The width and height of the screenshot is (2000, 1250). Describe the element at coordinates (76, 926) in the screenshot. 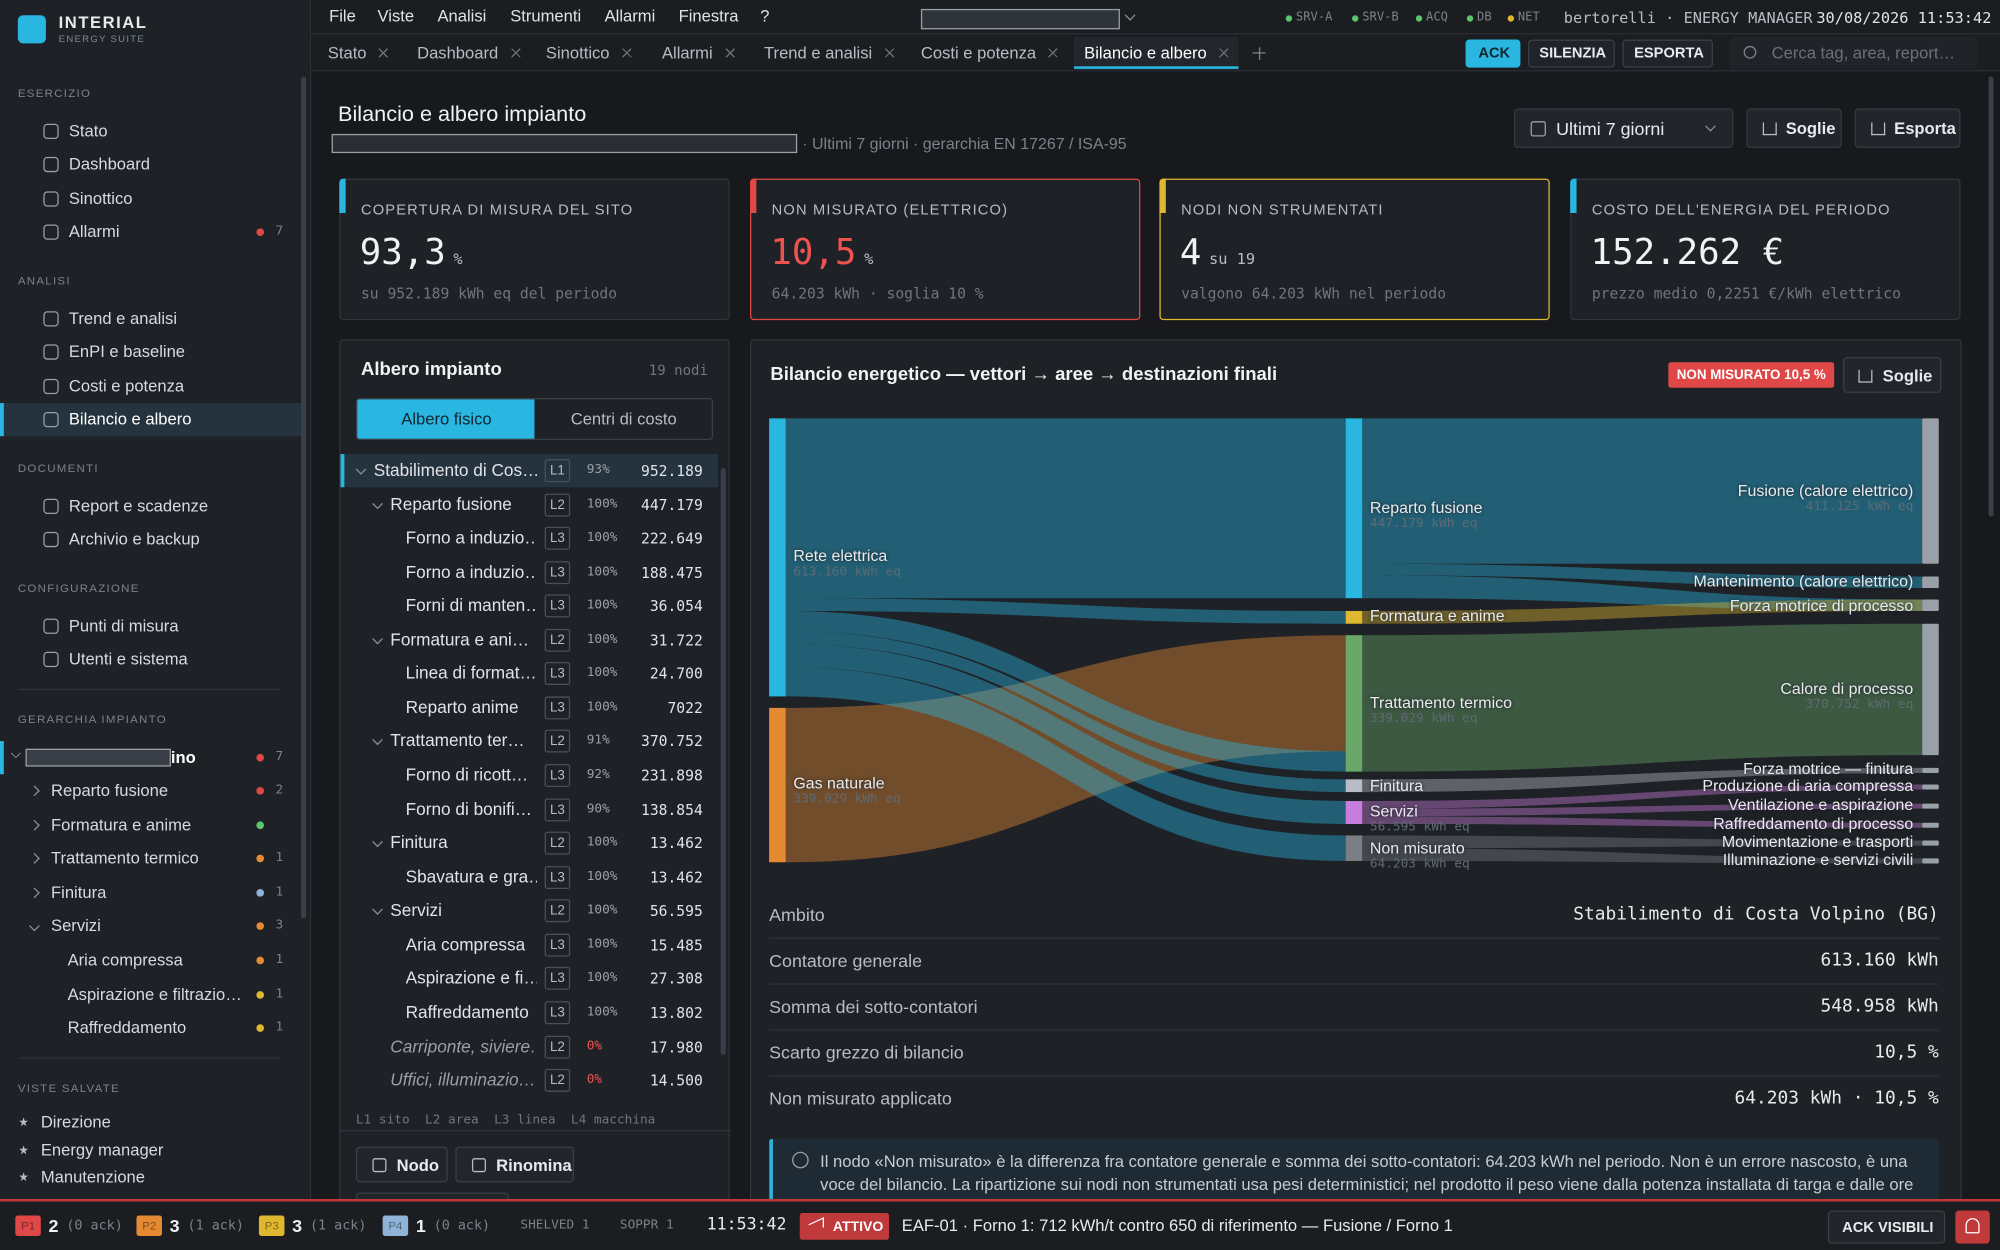

I see `hierarchy-item: Servizi` at that location.